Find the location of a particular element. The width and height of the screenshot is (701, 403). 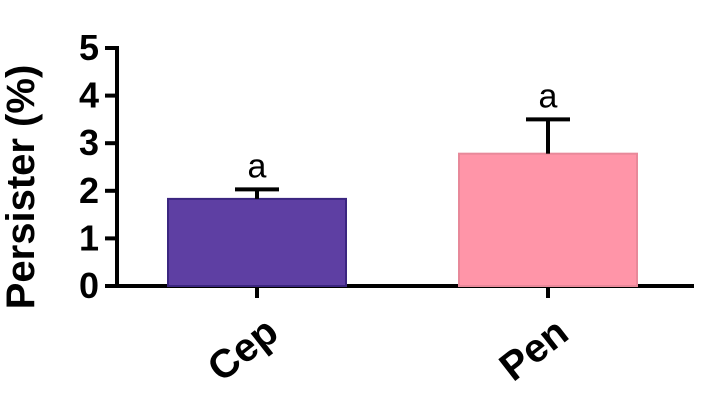

y-tick-label: 4 is located at coordinates (89, 95).